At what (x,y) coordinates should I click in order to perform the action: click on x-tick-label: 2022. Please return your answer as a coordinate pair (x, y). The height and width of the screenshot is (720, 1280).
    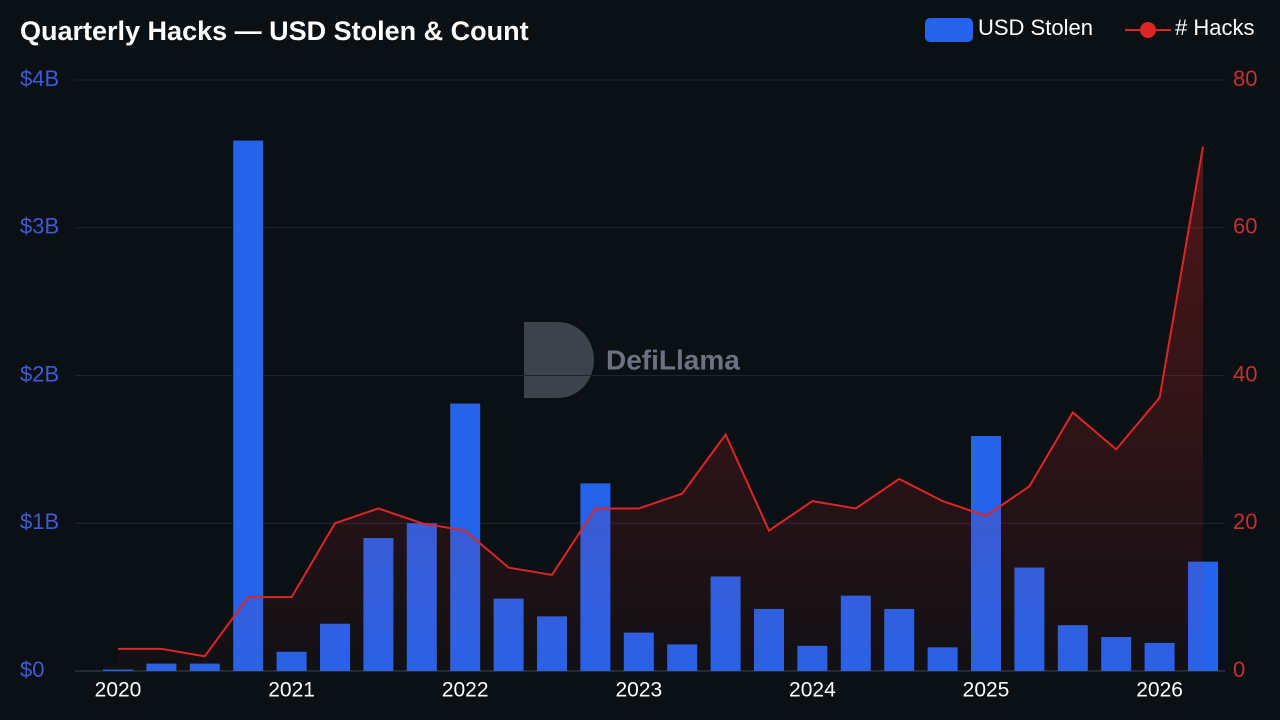
    Looking at the image, I should click on (465, 690).